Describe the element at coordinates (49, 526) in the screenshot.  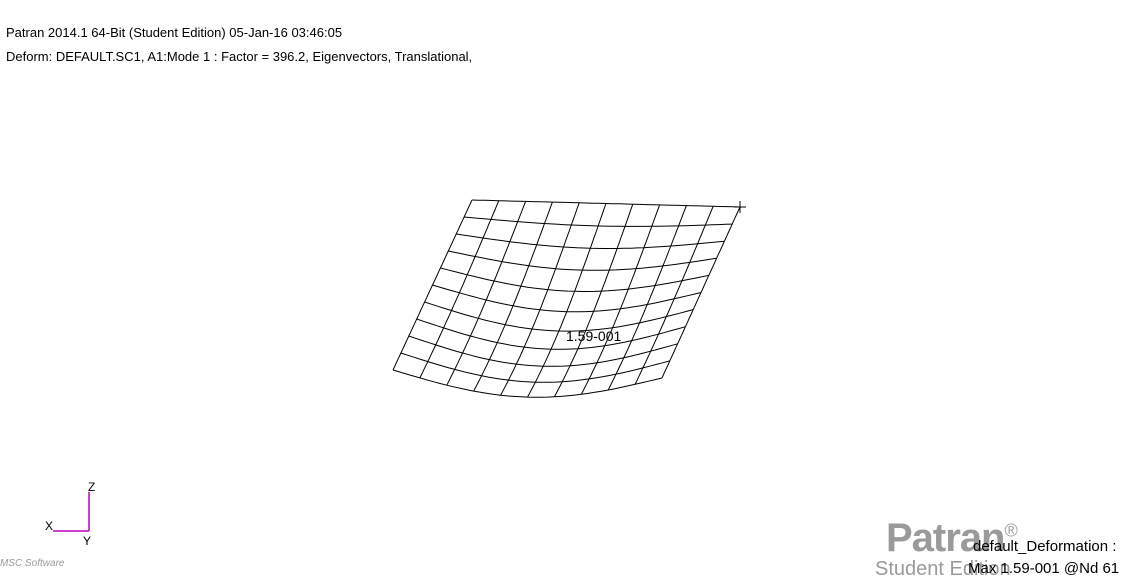
I see `axis-x-label: X` at that location.